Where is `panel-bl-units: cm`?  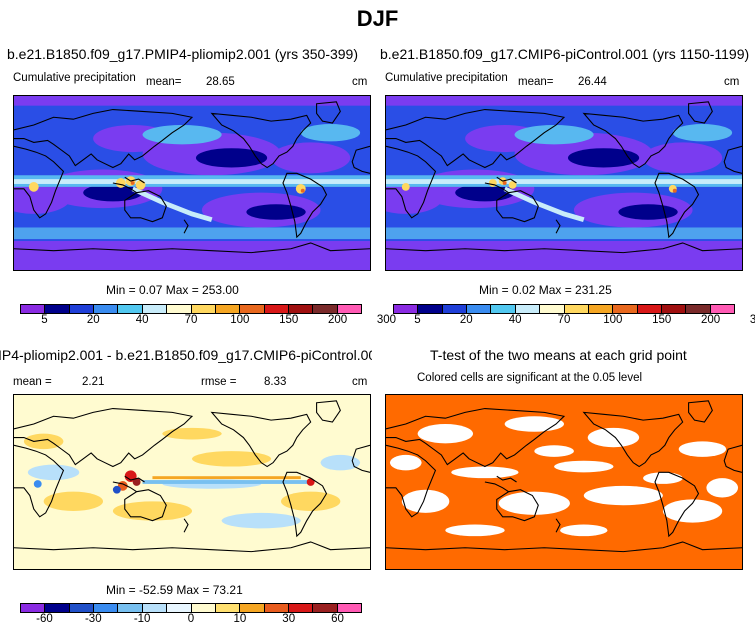 panel-bl-units: cm is located at coordinates (360, 382).